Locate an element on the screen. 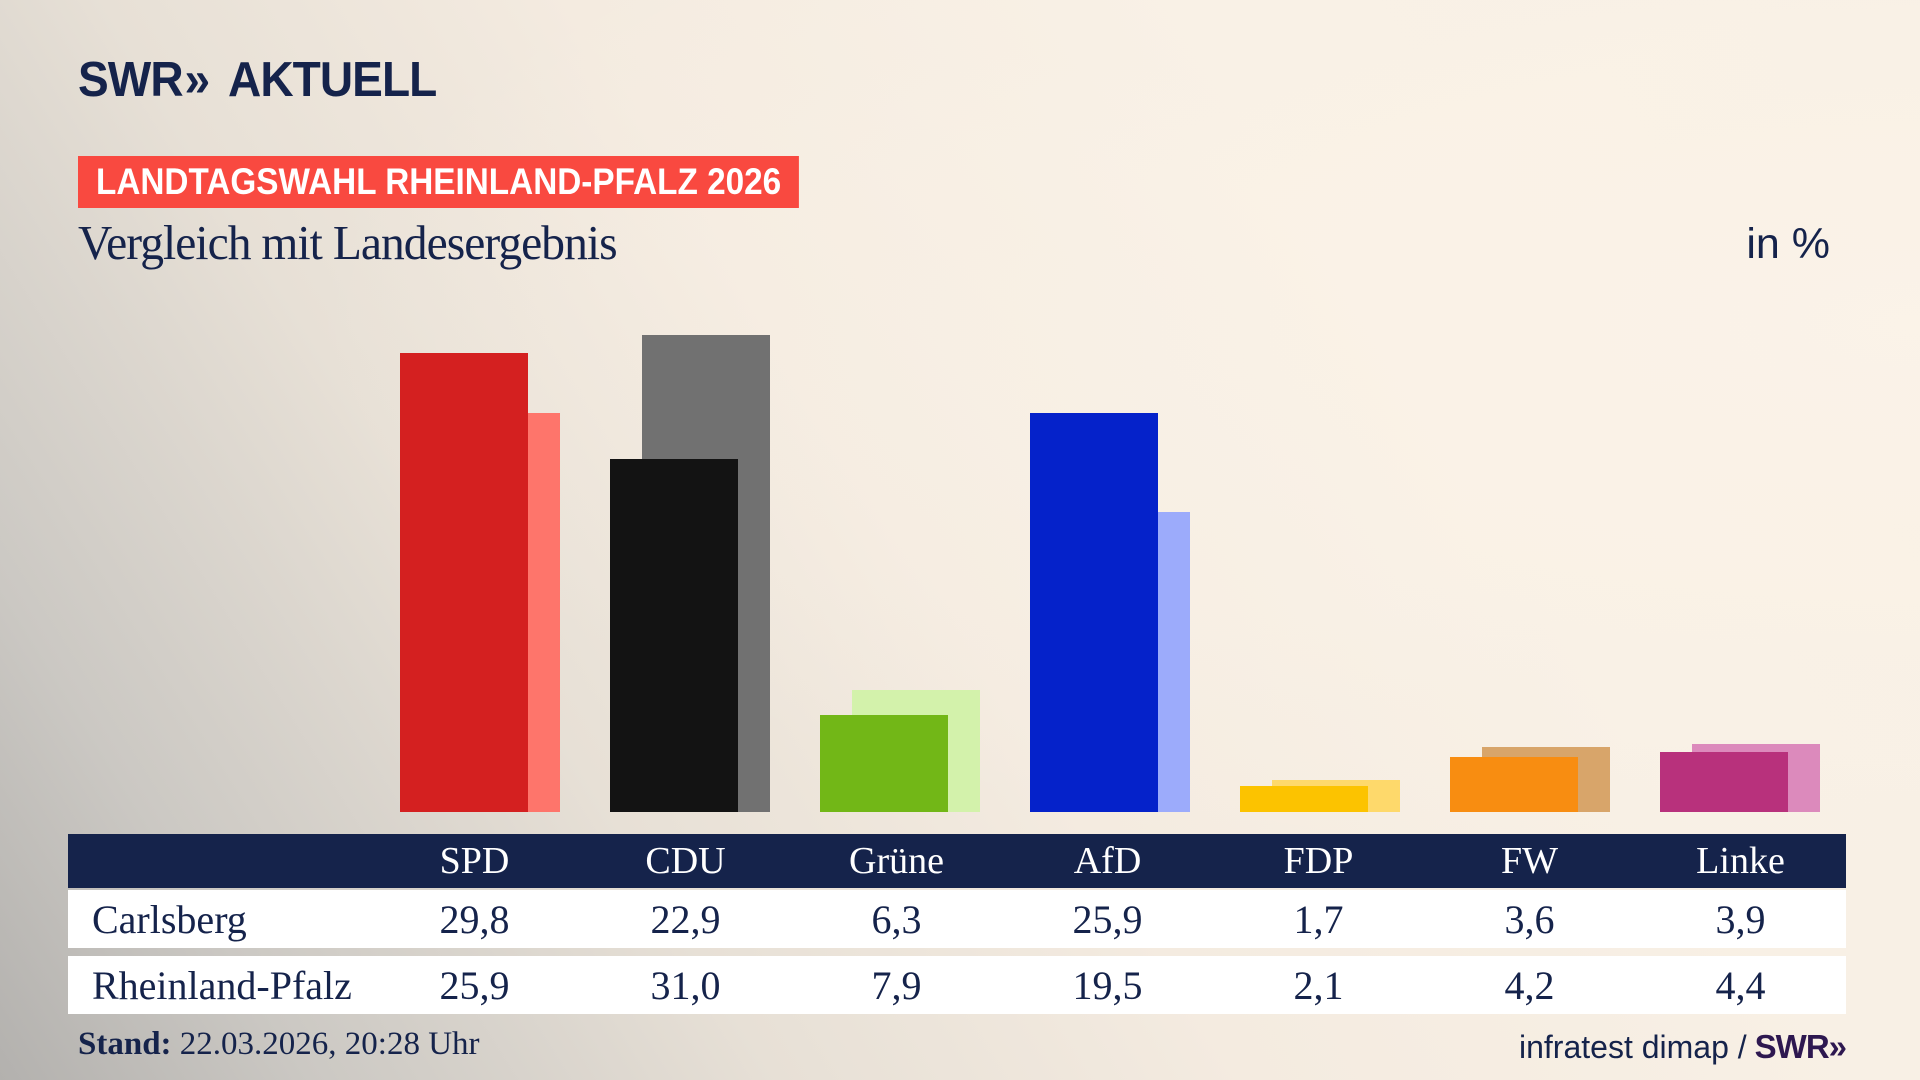 Image resolution: width=1920 pixels, height=1080 pixels. value-cell-grüne: 6,3 is located at coordinates (896, 919).